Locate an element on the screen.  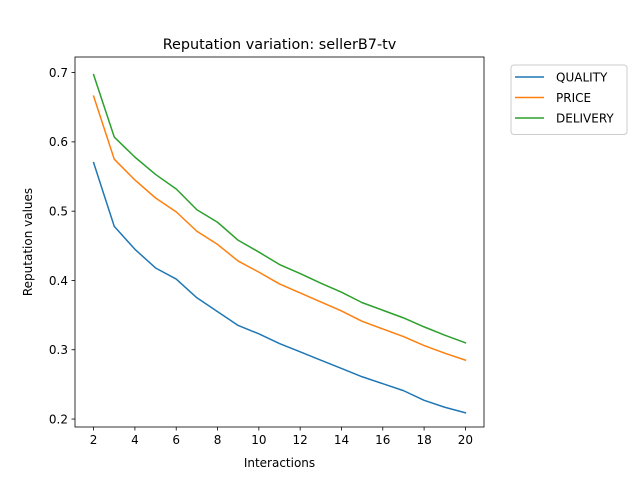
legend-box is located at coordinates (569, 99).